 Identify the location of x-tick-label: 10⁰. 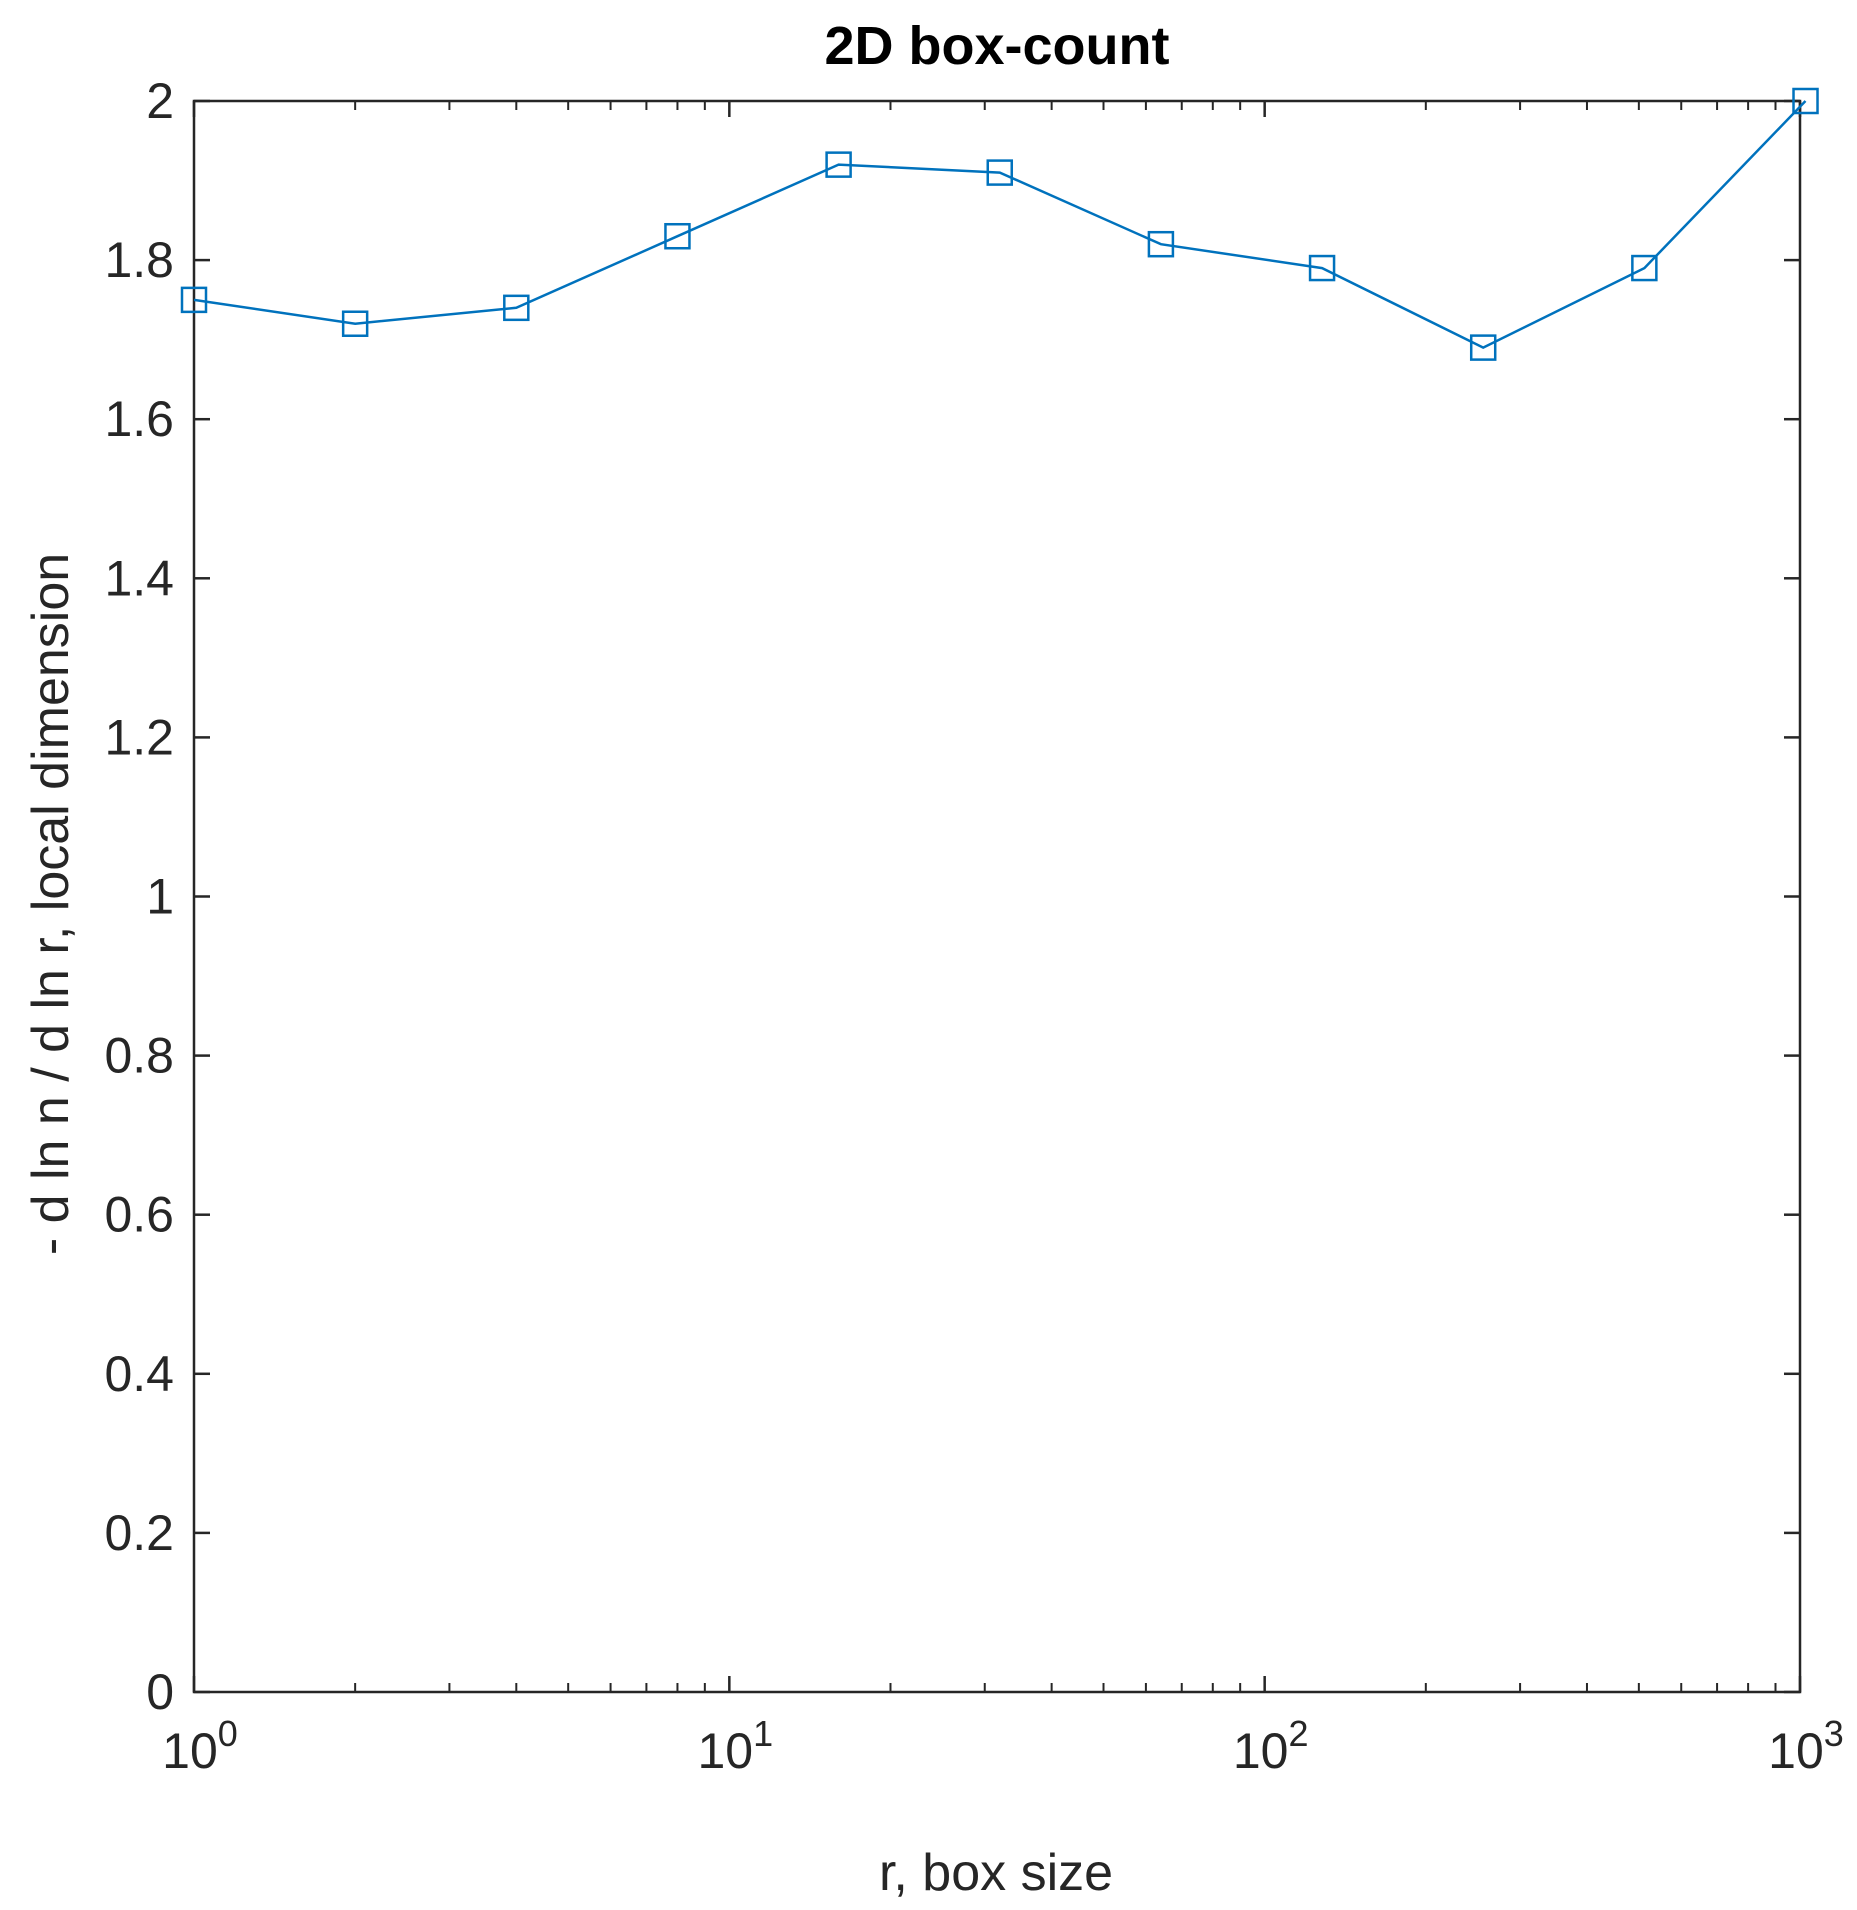
(200, 1746).